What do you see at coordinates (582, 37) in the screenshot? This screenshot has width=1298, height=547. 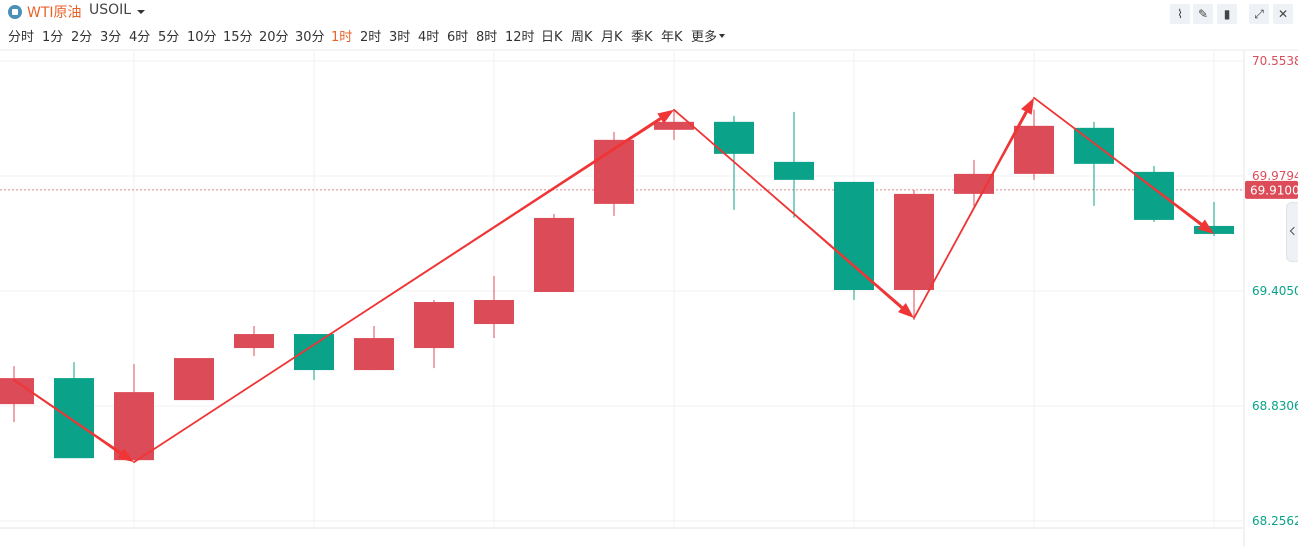 I see `period-tab: 周K` at bounding box center [582, 37].